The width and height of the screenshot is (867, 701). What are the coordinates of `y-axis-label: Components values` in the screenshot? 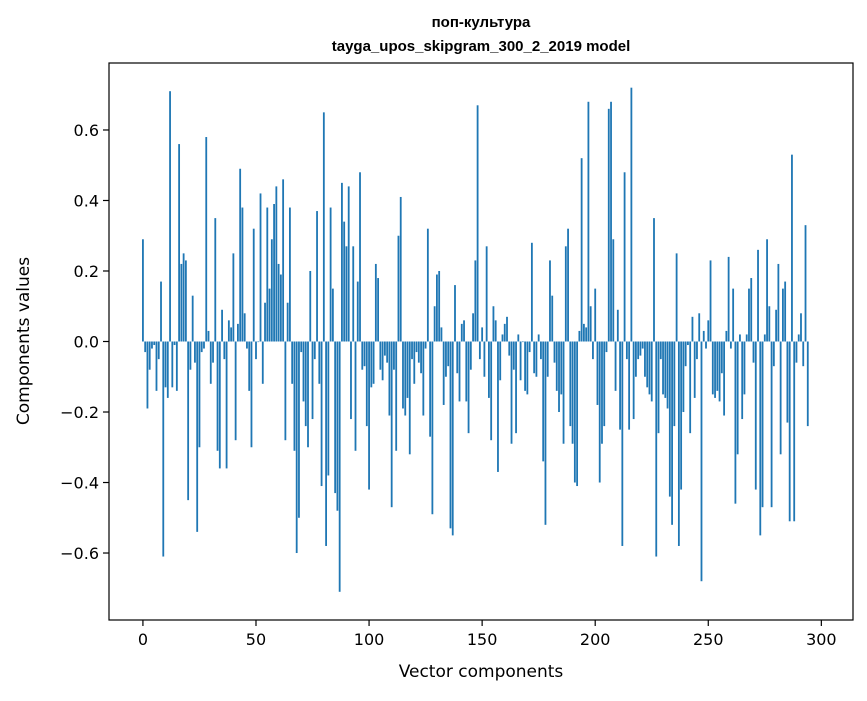 It's located at (24, 341).